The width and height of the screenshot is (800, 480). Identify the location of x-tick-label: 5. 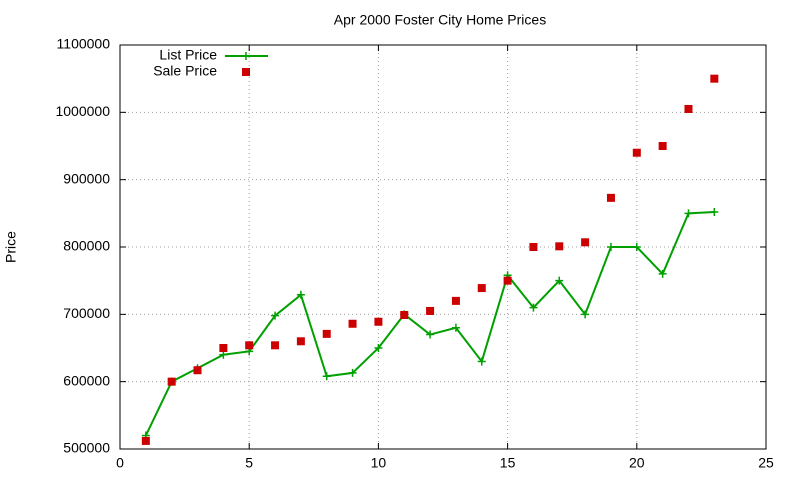
(249, 463).